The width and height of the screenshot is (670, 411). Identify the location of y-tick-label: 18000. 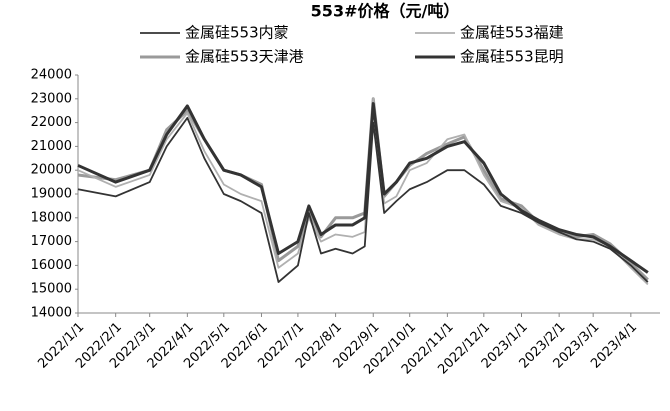
(51, 217).